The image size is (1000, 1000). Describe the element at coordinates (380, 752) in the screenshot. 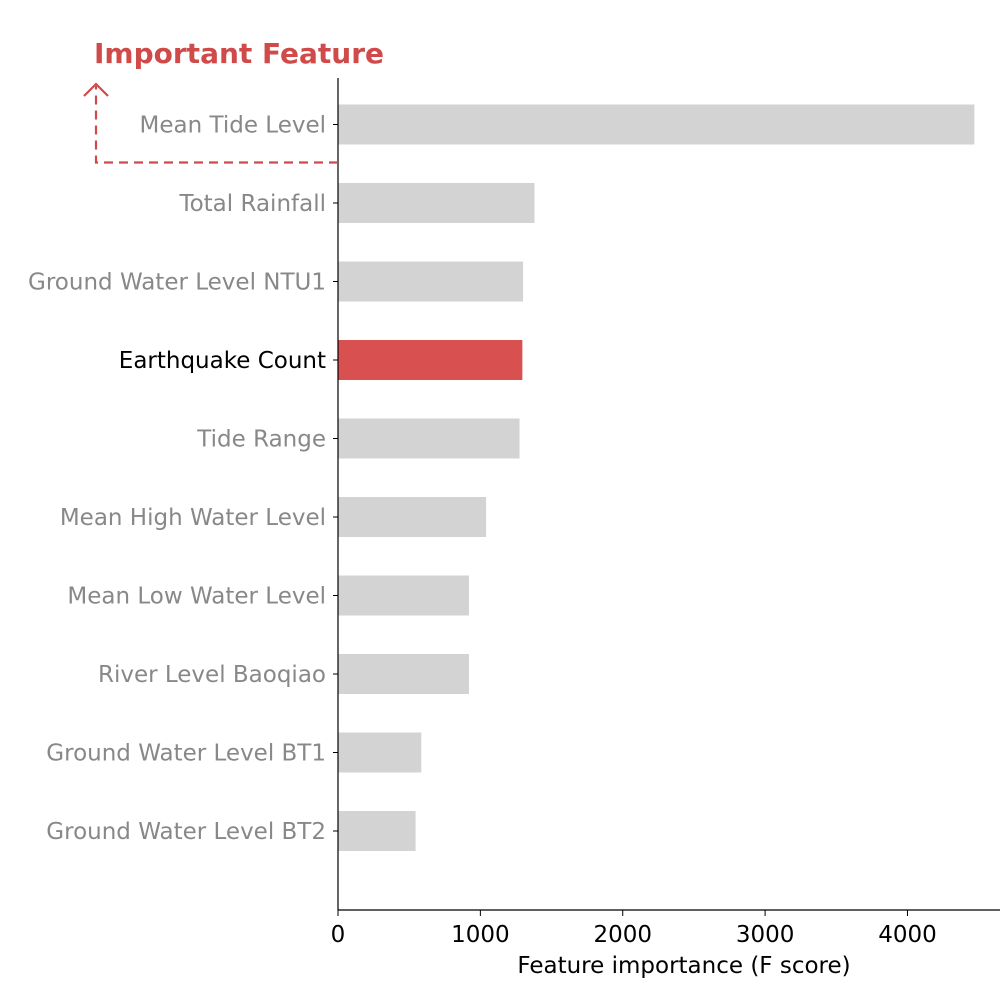

I see `bar-ground-water-level-bt1` at that location.